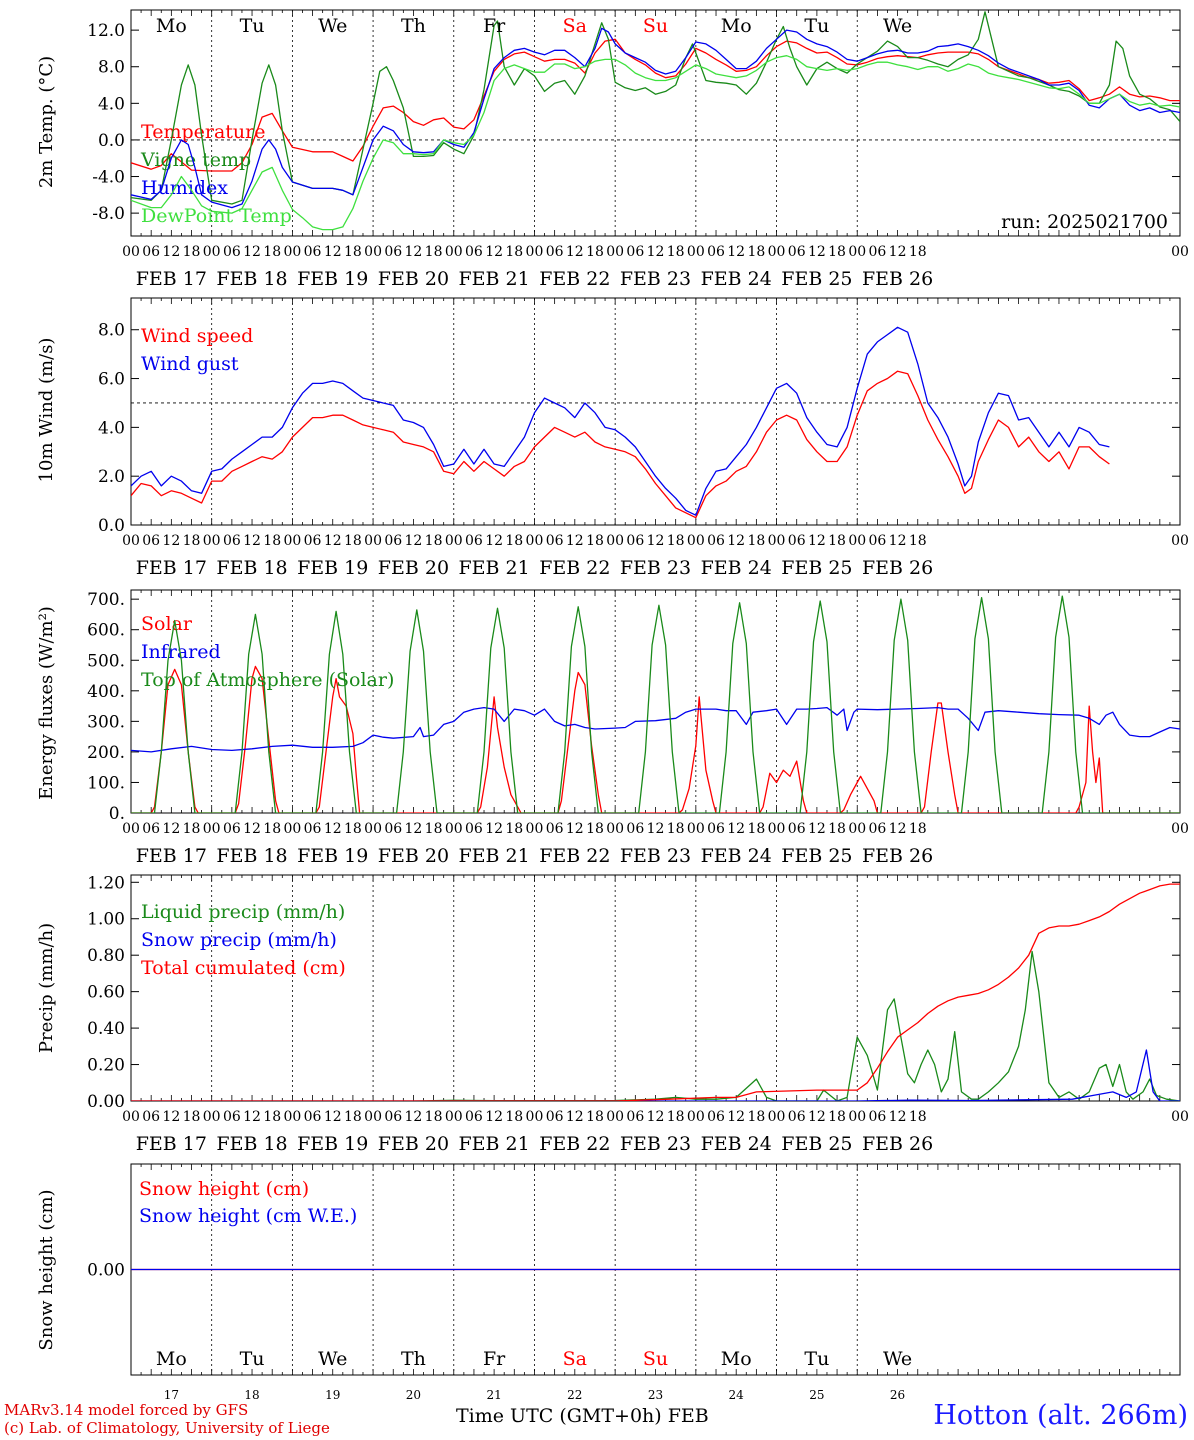 This screenshot has height=1440, width=1194. Describe the element at coordinates (106, 600) in the screenshot. I see `y-tick-label: 700.` at that location.